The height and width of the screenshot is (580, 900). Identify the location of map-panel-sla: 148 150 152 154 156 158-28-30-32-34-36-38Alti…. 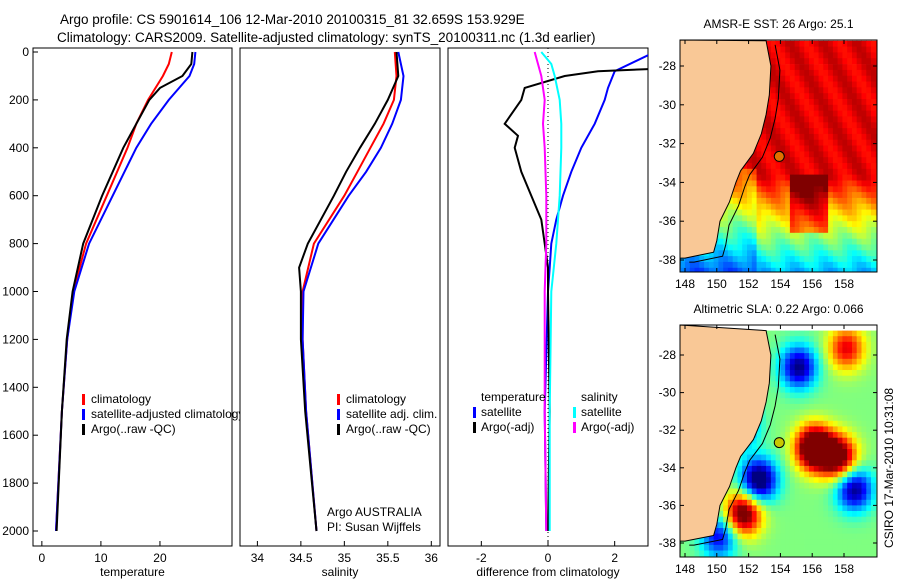
(768, 439).